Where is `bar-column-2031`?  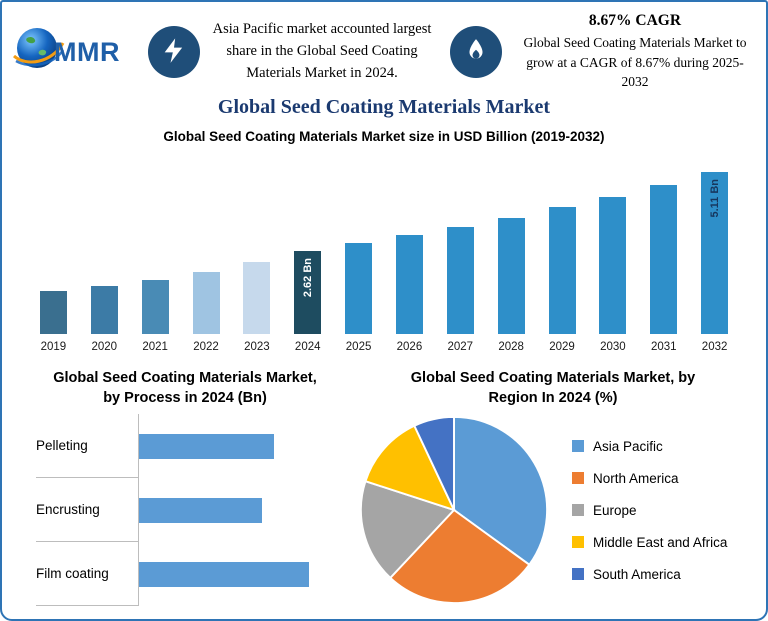 bar-column-2031 is located at coordinates (663, 259).